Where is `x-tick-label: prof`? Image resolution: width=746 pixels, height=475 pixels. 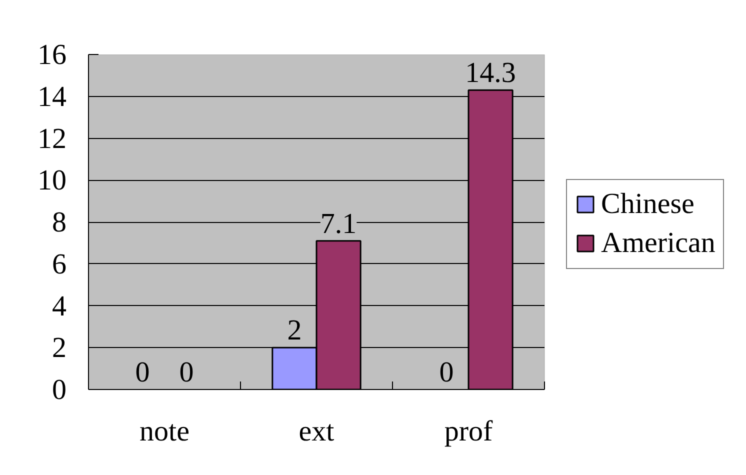
x-tick-label: prof is located at coordinates (468, 432).